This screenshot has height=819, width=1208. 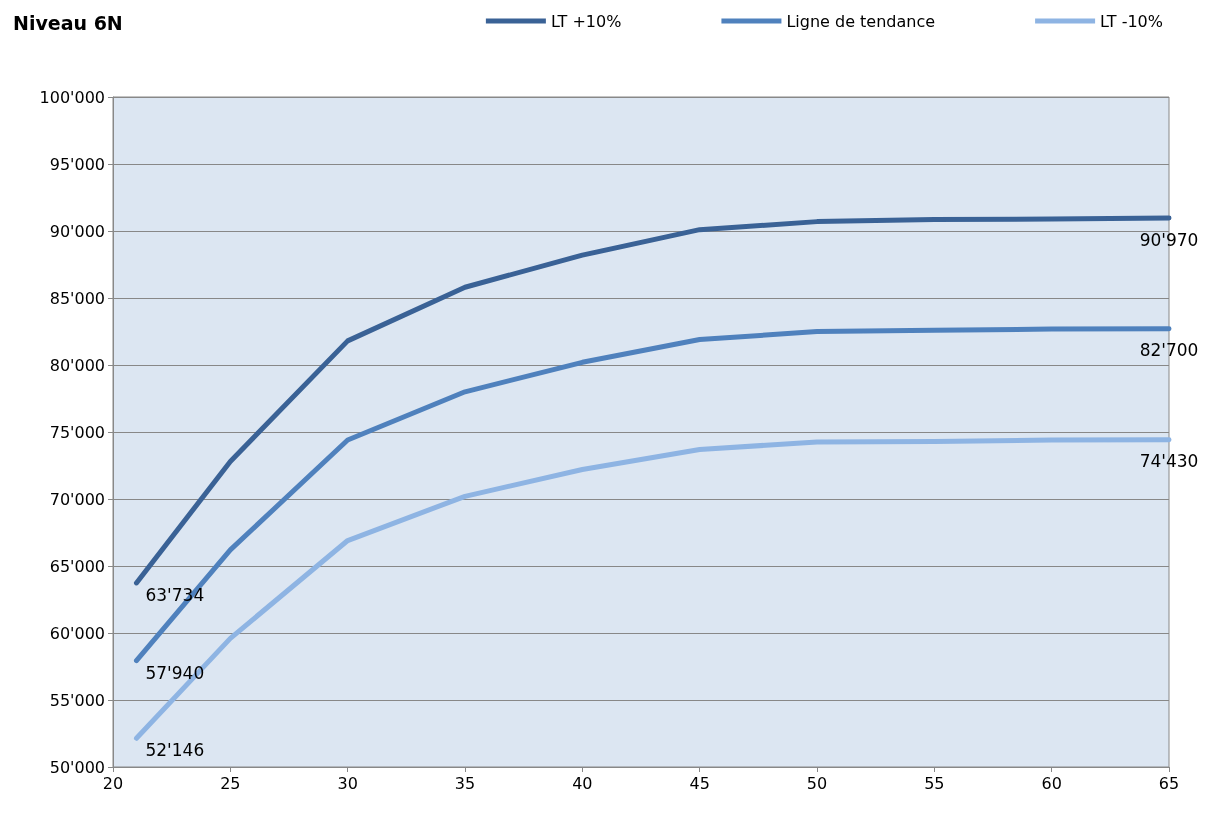 What do you see at coordinates (77, 231) in the screenshot?
I see `y-tick-label: 90'000` at bounding box center [77, 231].